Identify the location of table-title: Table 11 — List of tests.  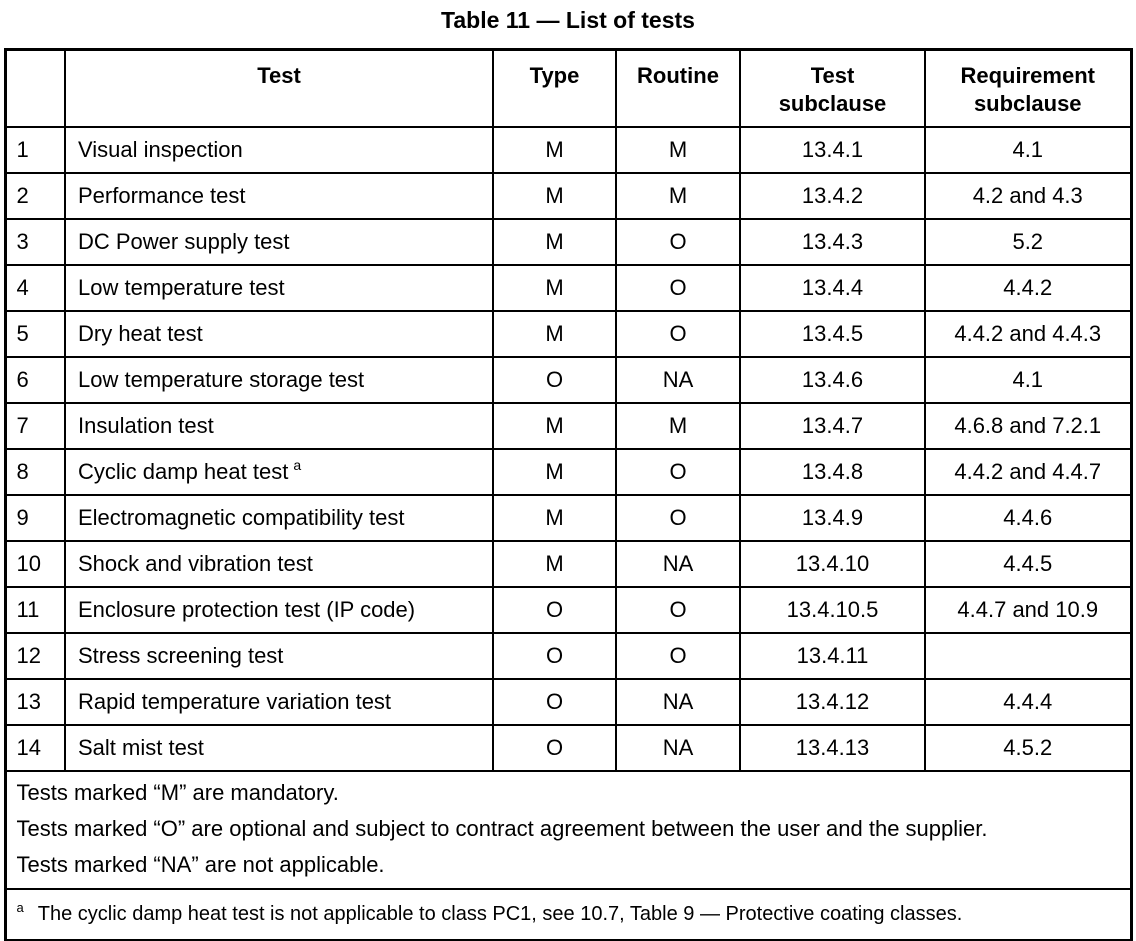
(568, 20).